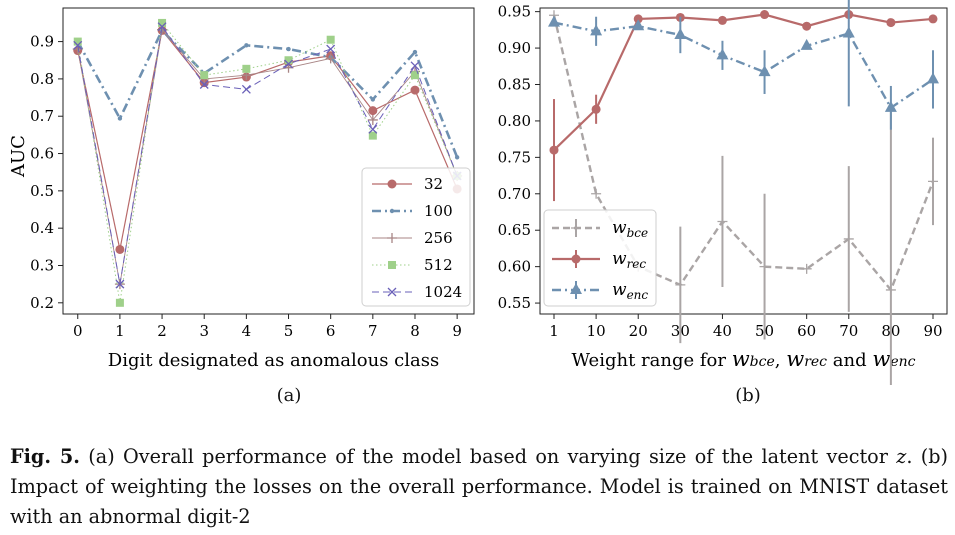 This screenshot has height=535, width=955. Describe the element at coordinates (42, 79) in the screenshot. I see `y-tick-label-a: 0.8` at that location.